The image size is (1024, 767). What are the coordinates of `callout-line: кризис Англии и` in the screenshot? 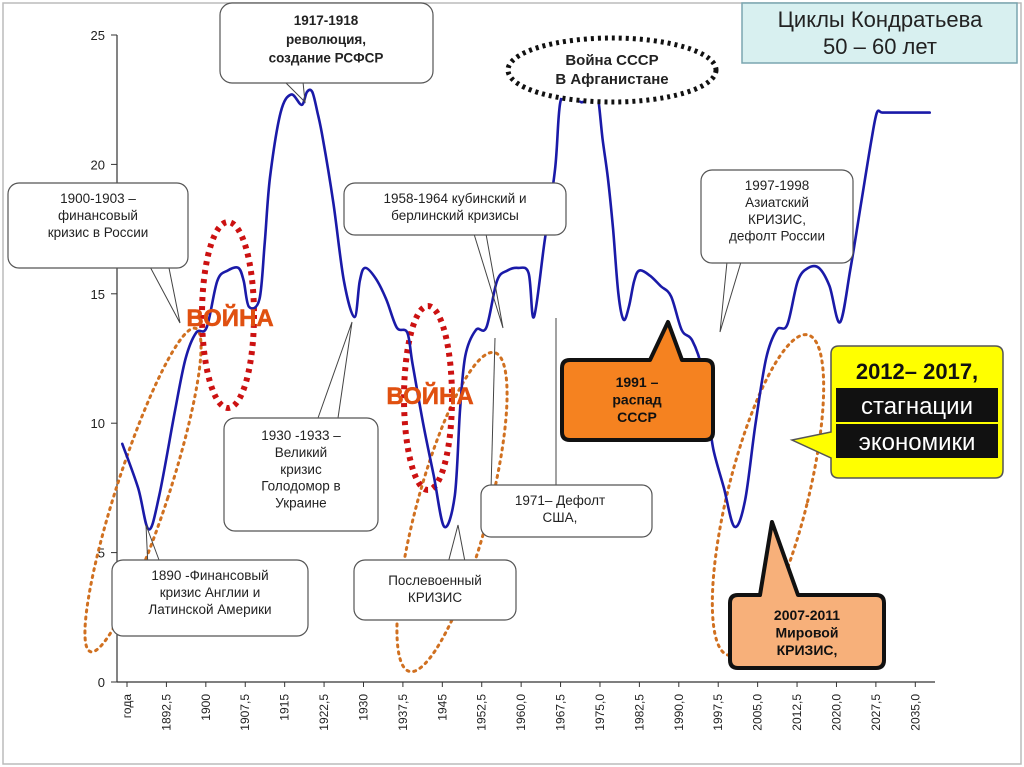 It's located at (210, 592).